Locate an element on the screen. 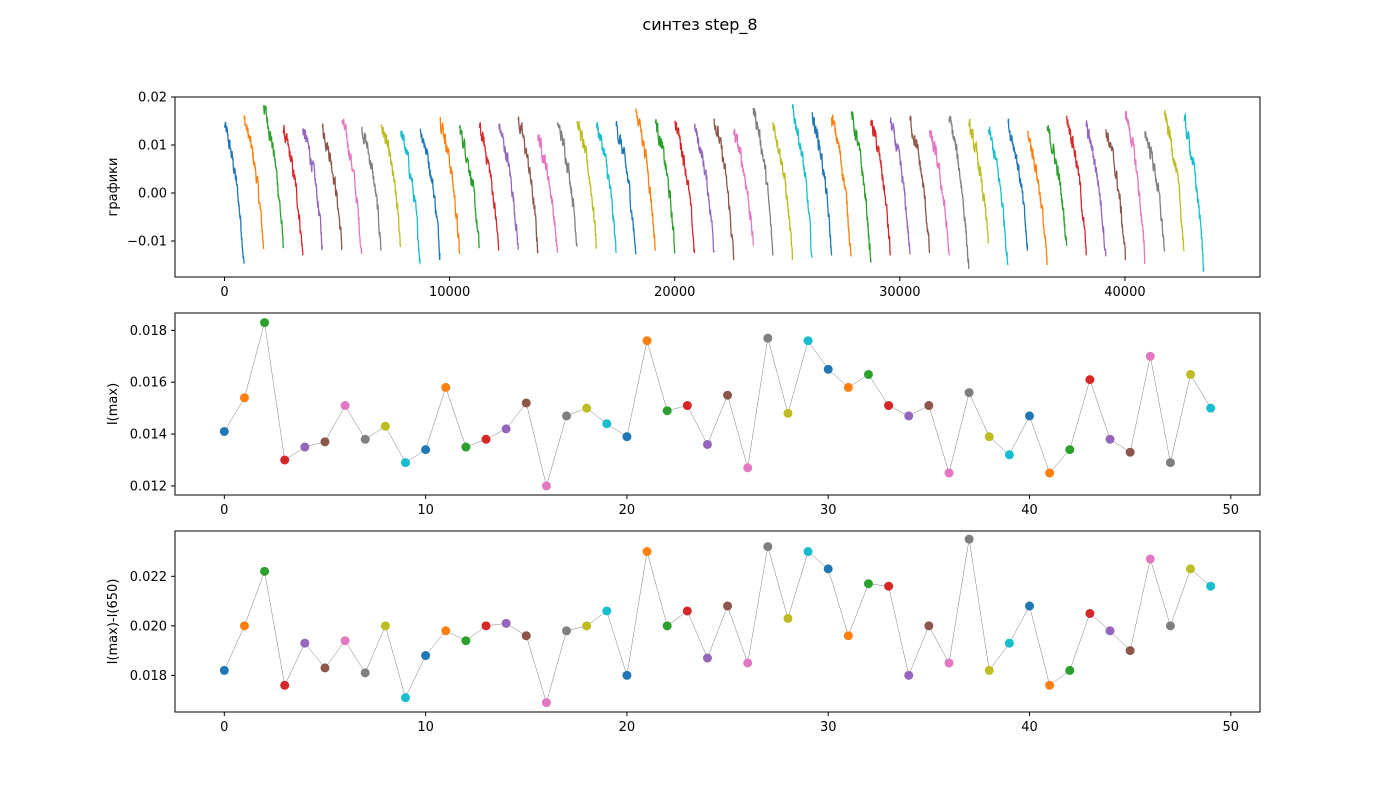  y-axis-label: I(max)-I(650) is located at coordinates (113, 622).